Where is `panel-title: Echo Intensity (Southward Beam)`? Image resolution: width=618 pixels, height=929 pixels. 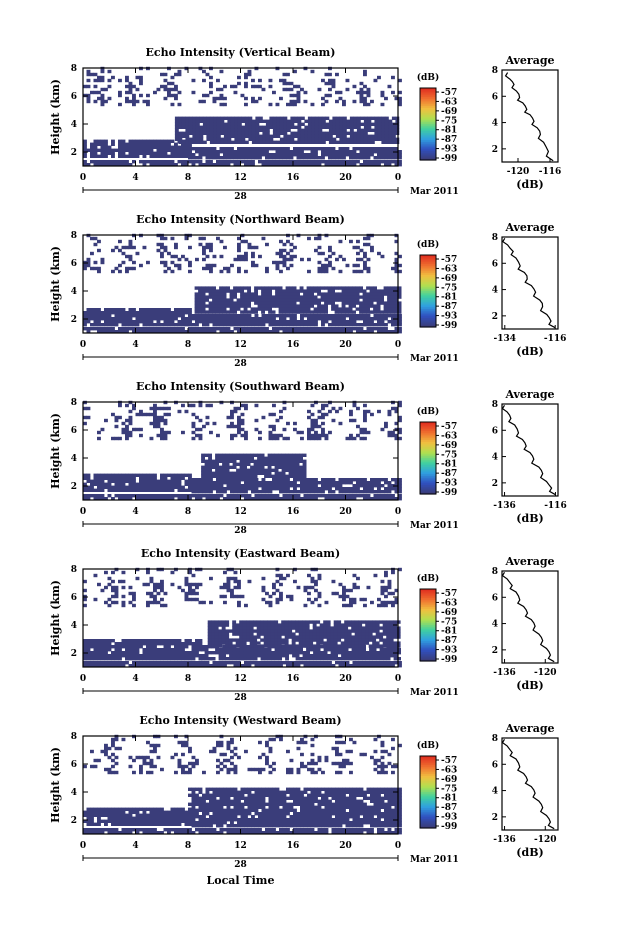 panel-title: Echo Intensity (Southward Beam) is located at coordinates (240, 386).